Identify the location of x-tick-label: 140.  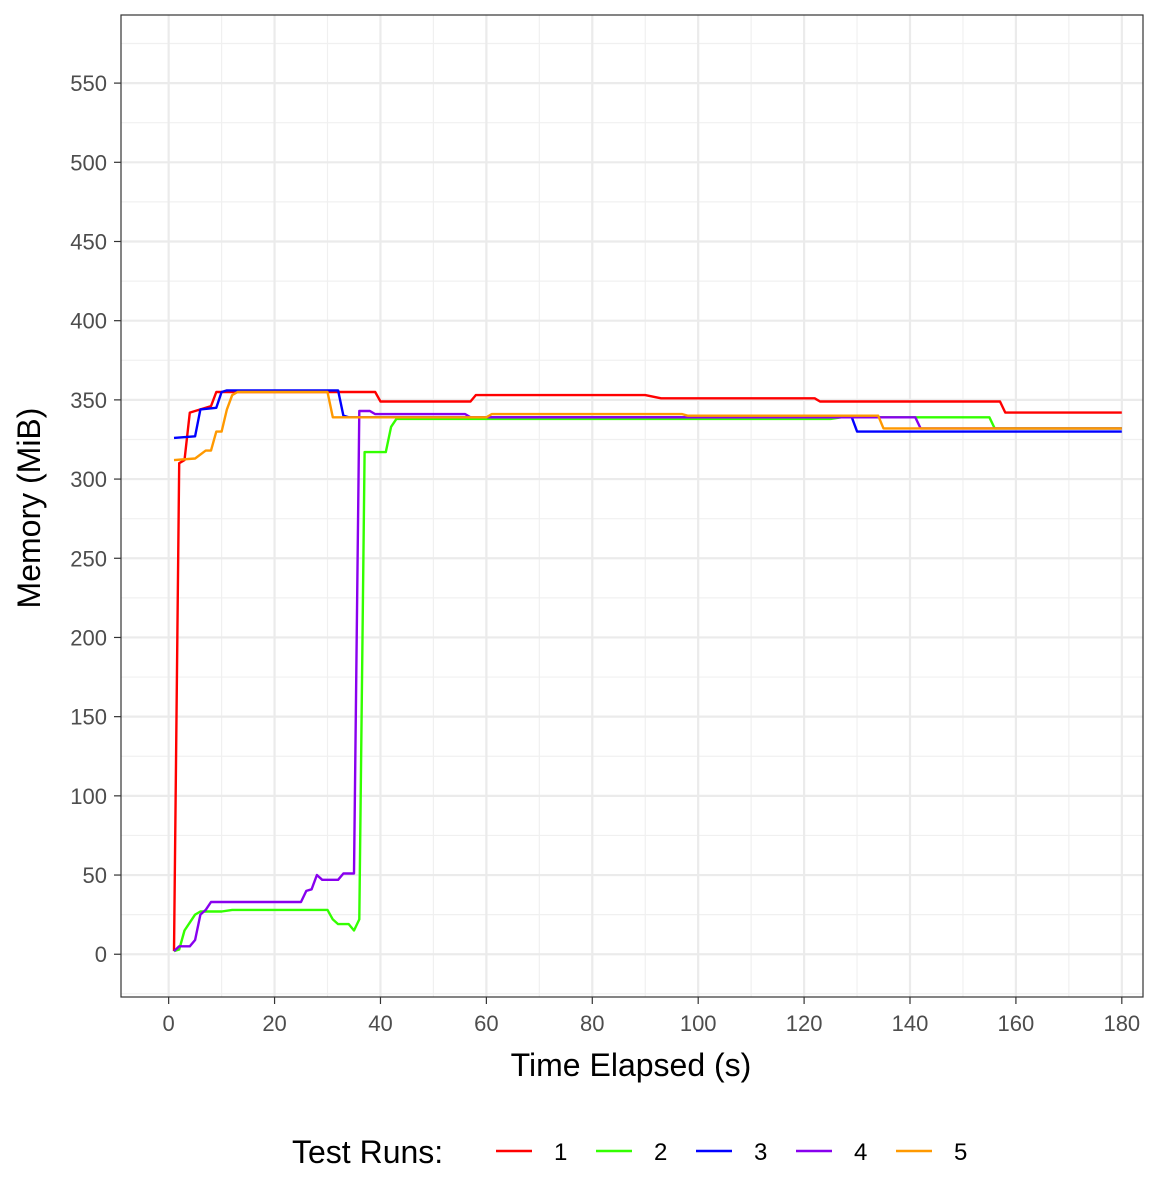
(910, 1023).